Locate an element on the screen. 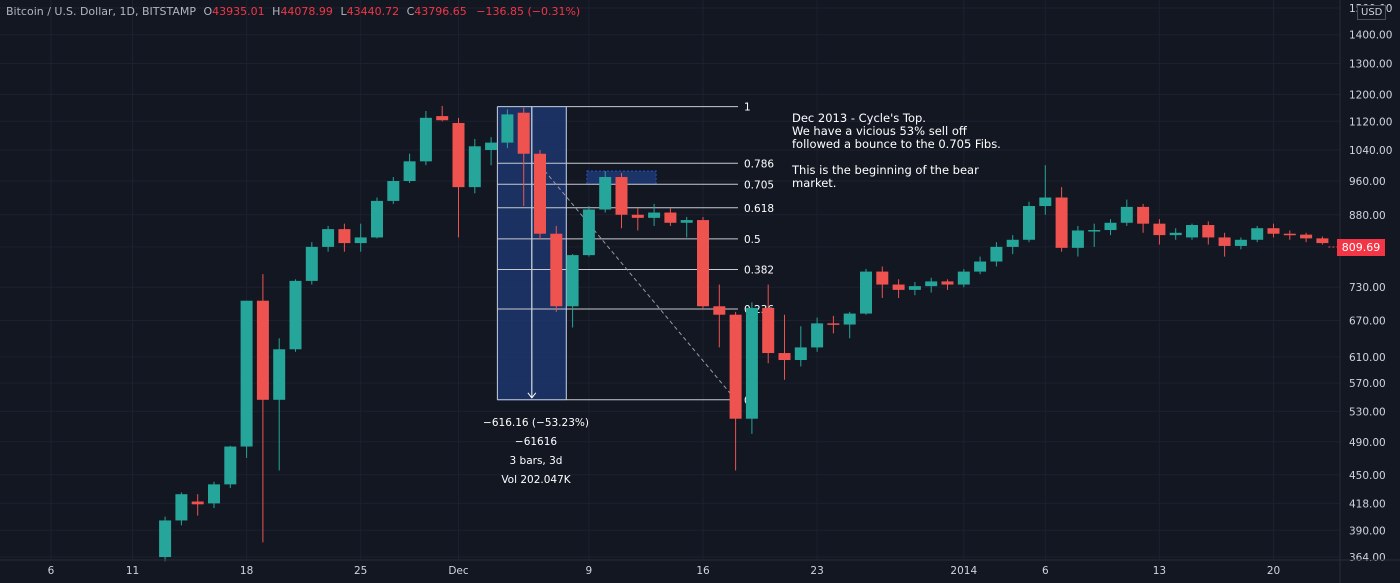  time-axis: 6 11 18 25 Dec 9 16 23 2014 6 13 20 is located at coordinates (700, 568).